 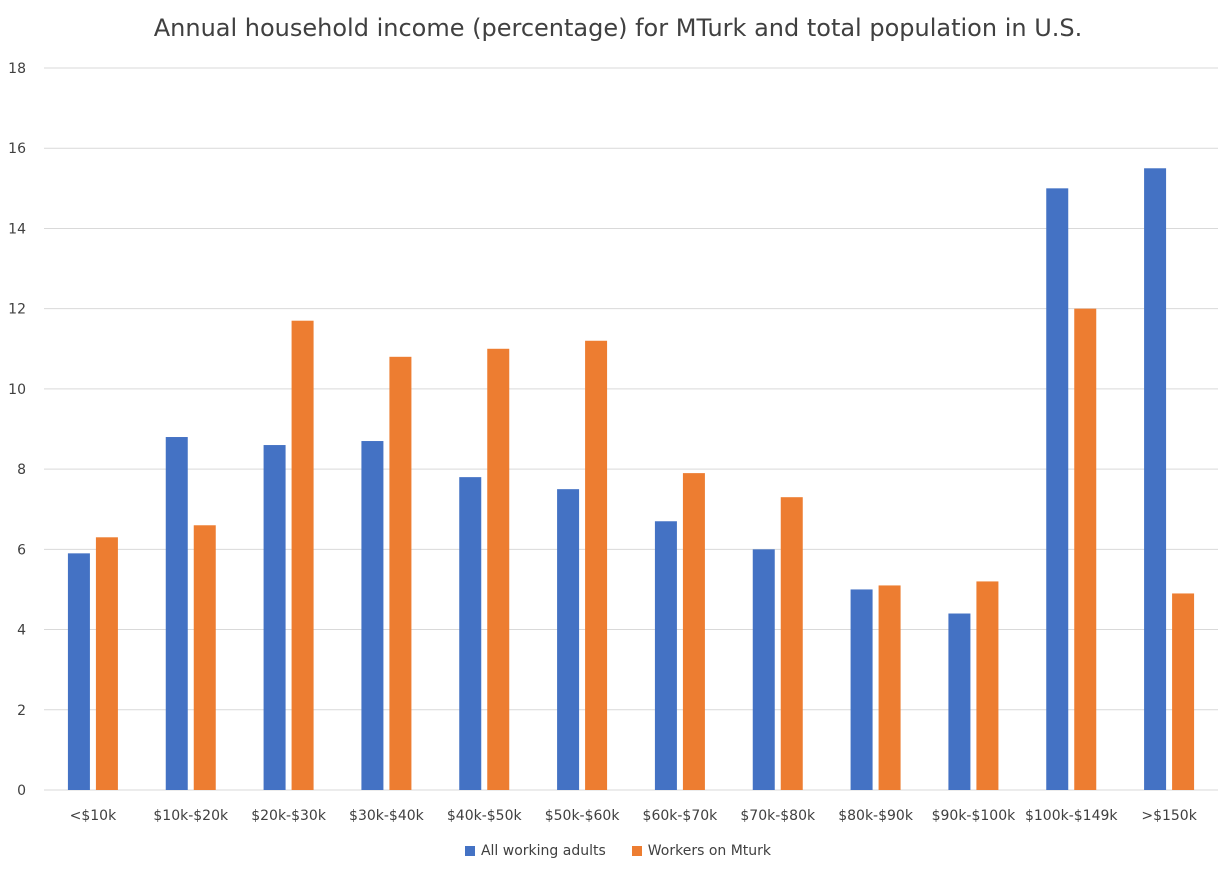 What do you see at coordinates (93, 816) in the screenshot?
I see `x-tick-label: <$10k` at bounding box center [93, 816].